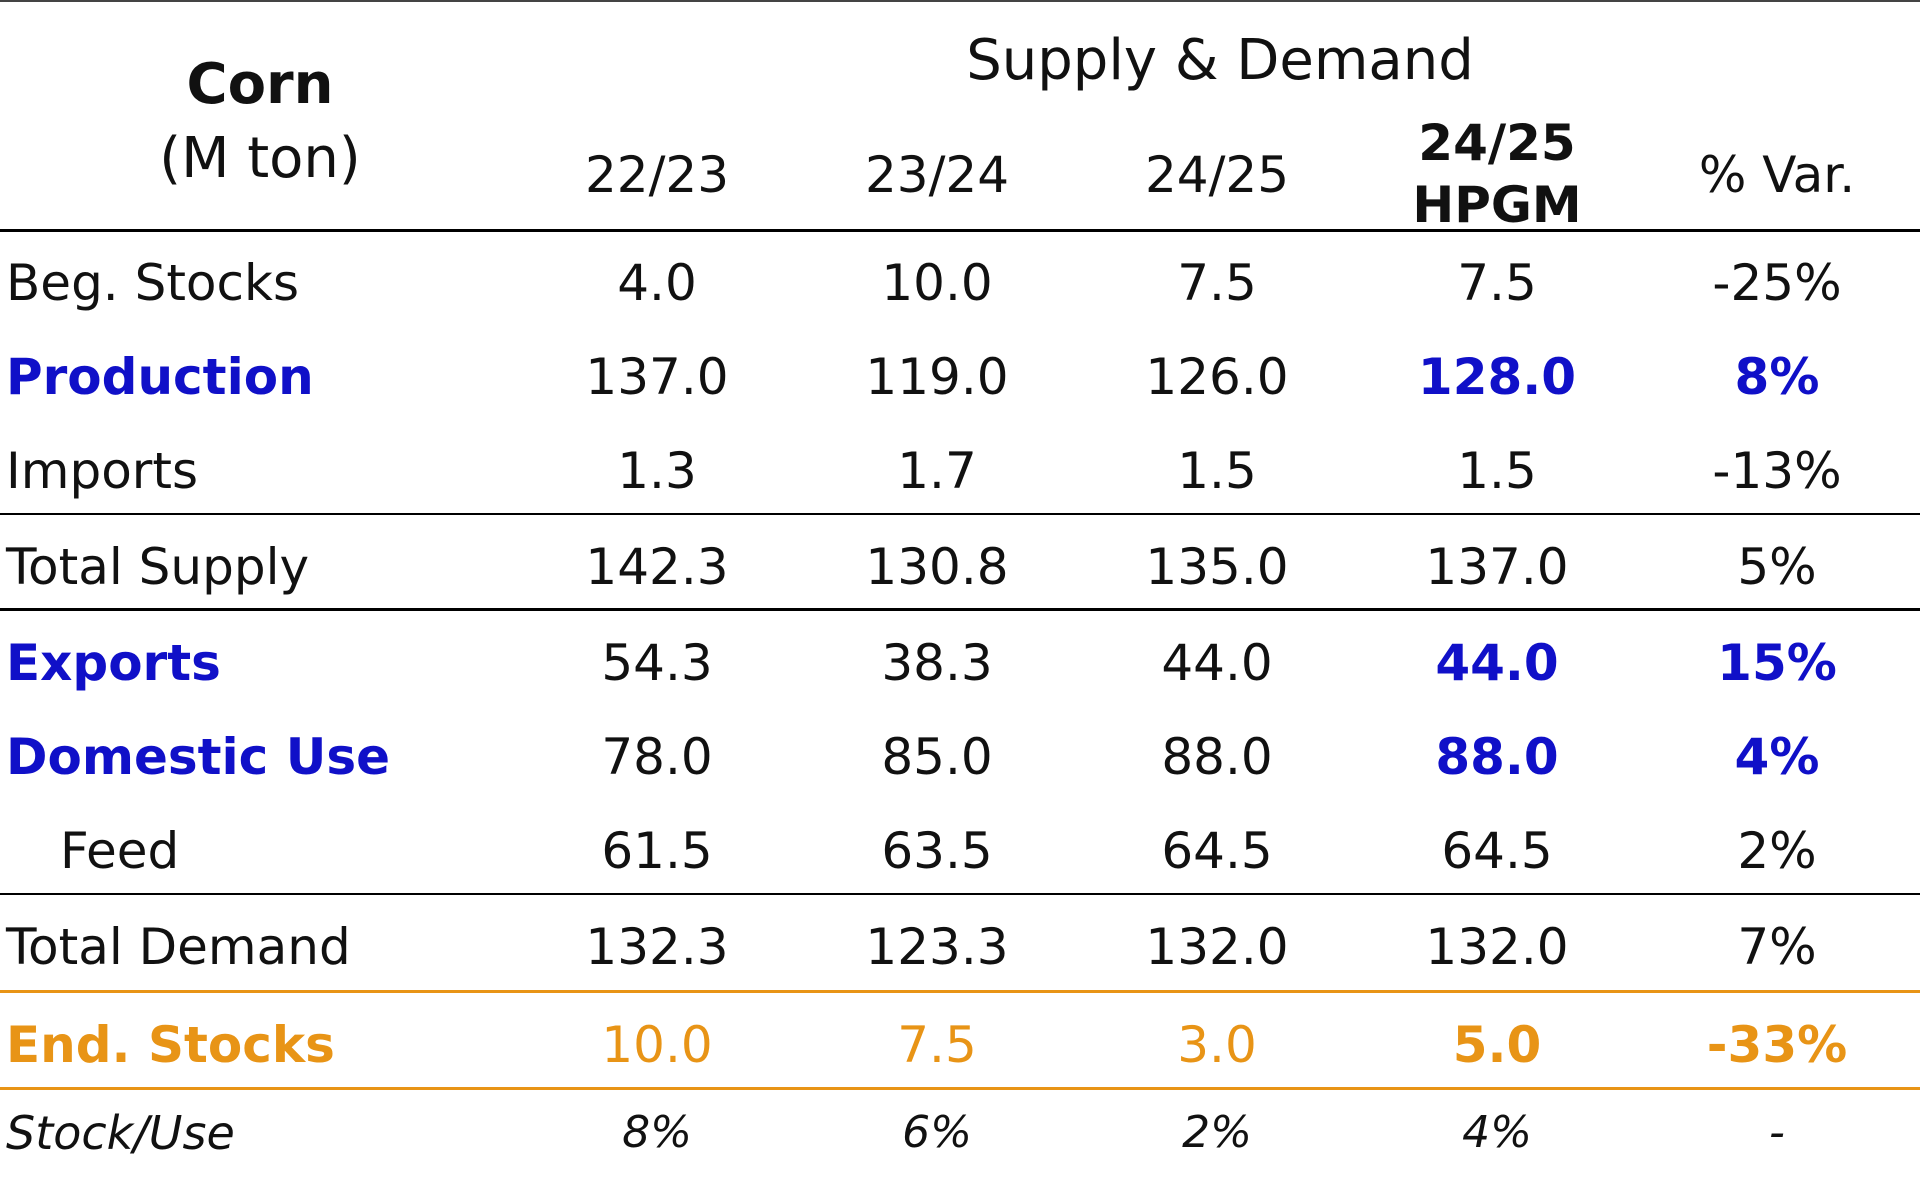  I want to click on table-row-total-supply: Total Supply 142.3 130.8 135.0 137.0 5%, so click(960, 567).